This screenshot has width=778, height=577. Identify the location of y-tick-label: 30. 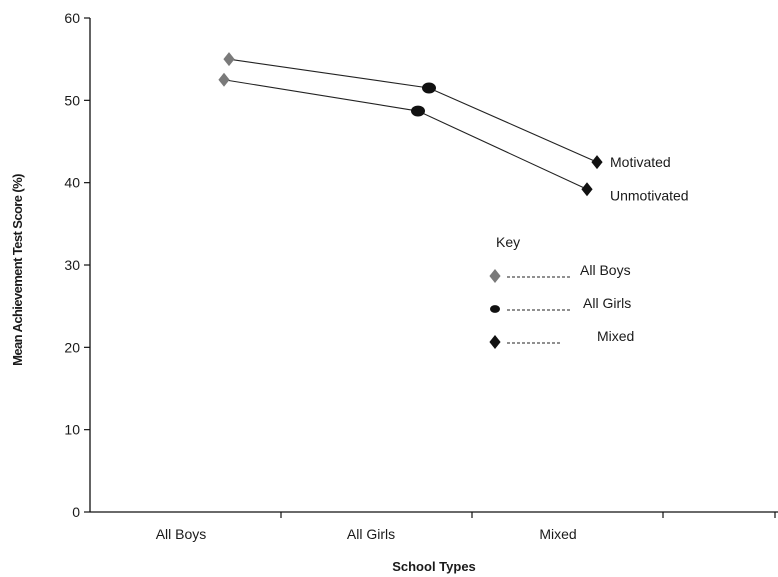
(72, 265).